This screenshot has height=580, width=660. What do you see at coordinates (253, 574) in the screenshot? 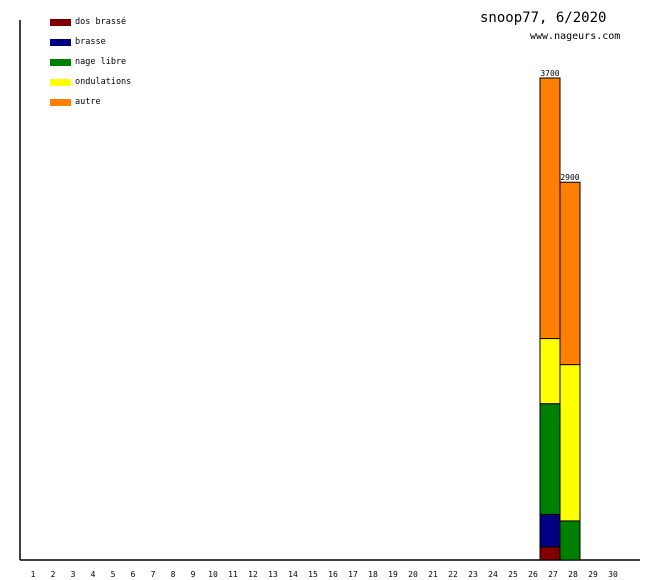
I see `x-tick-label: 12` at bounding box center [253, 574].